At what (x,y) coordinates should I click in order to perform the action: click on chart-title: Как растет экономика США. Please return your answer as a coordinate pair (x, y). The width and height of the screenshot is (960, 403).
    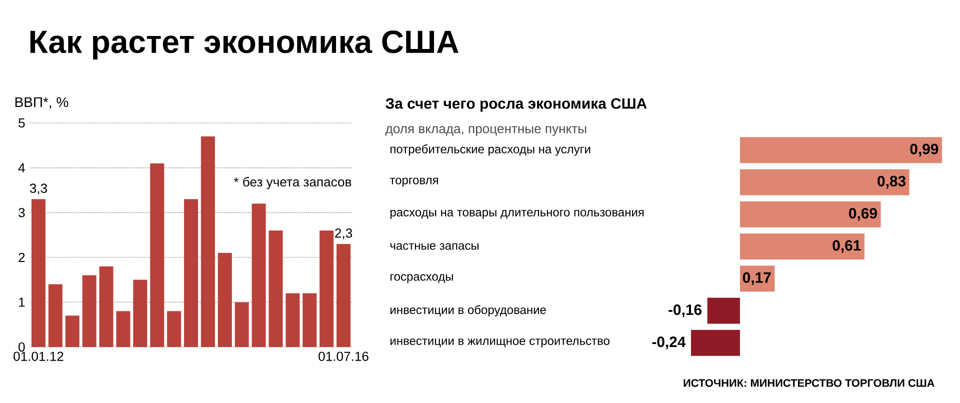
    Looking at the image, I should click on (244, 45).